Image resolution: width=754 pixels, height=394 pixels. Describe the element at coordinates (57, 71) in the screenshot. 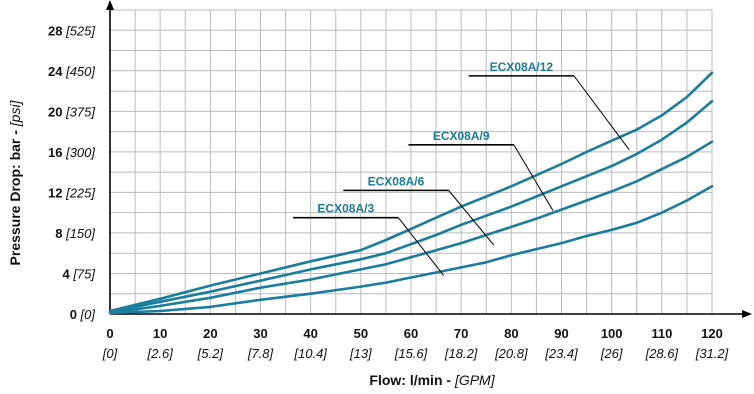

I see `y-tick-value: 24` at that location.